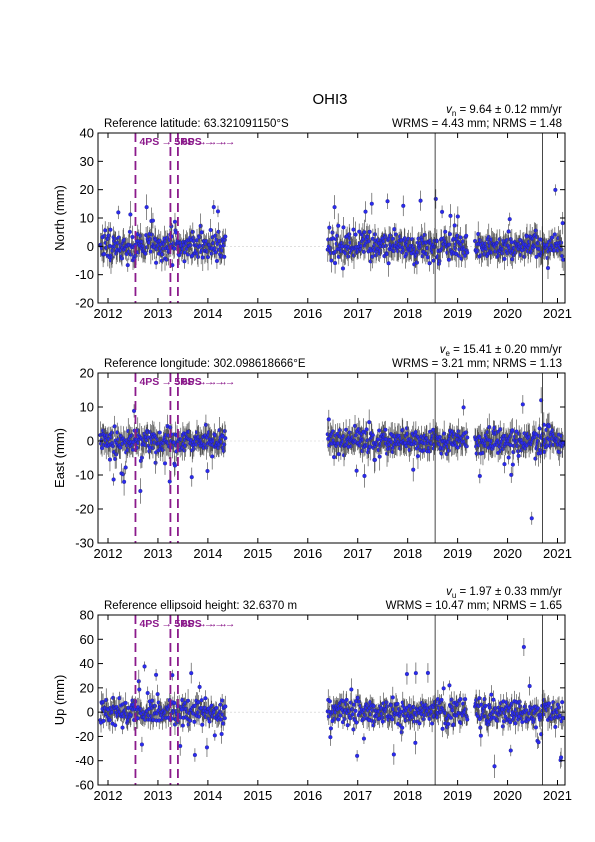 The height and width of the screenshot is (842, 595). I want to click on event-label-4ps: 4PS, so click(149, 382).